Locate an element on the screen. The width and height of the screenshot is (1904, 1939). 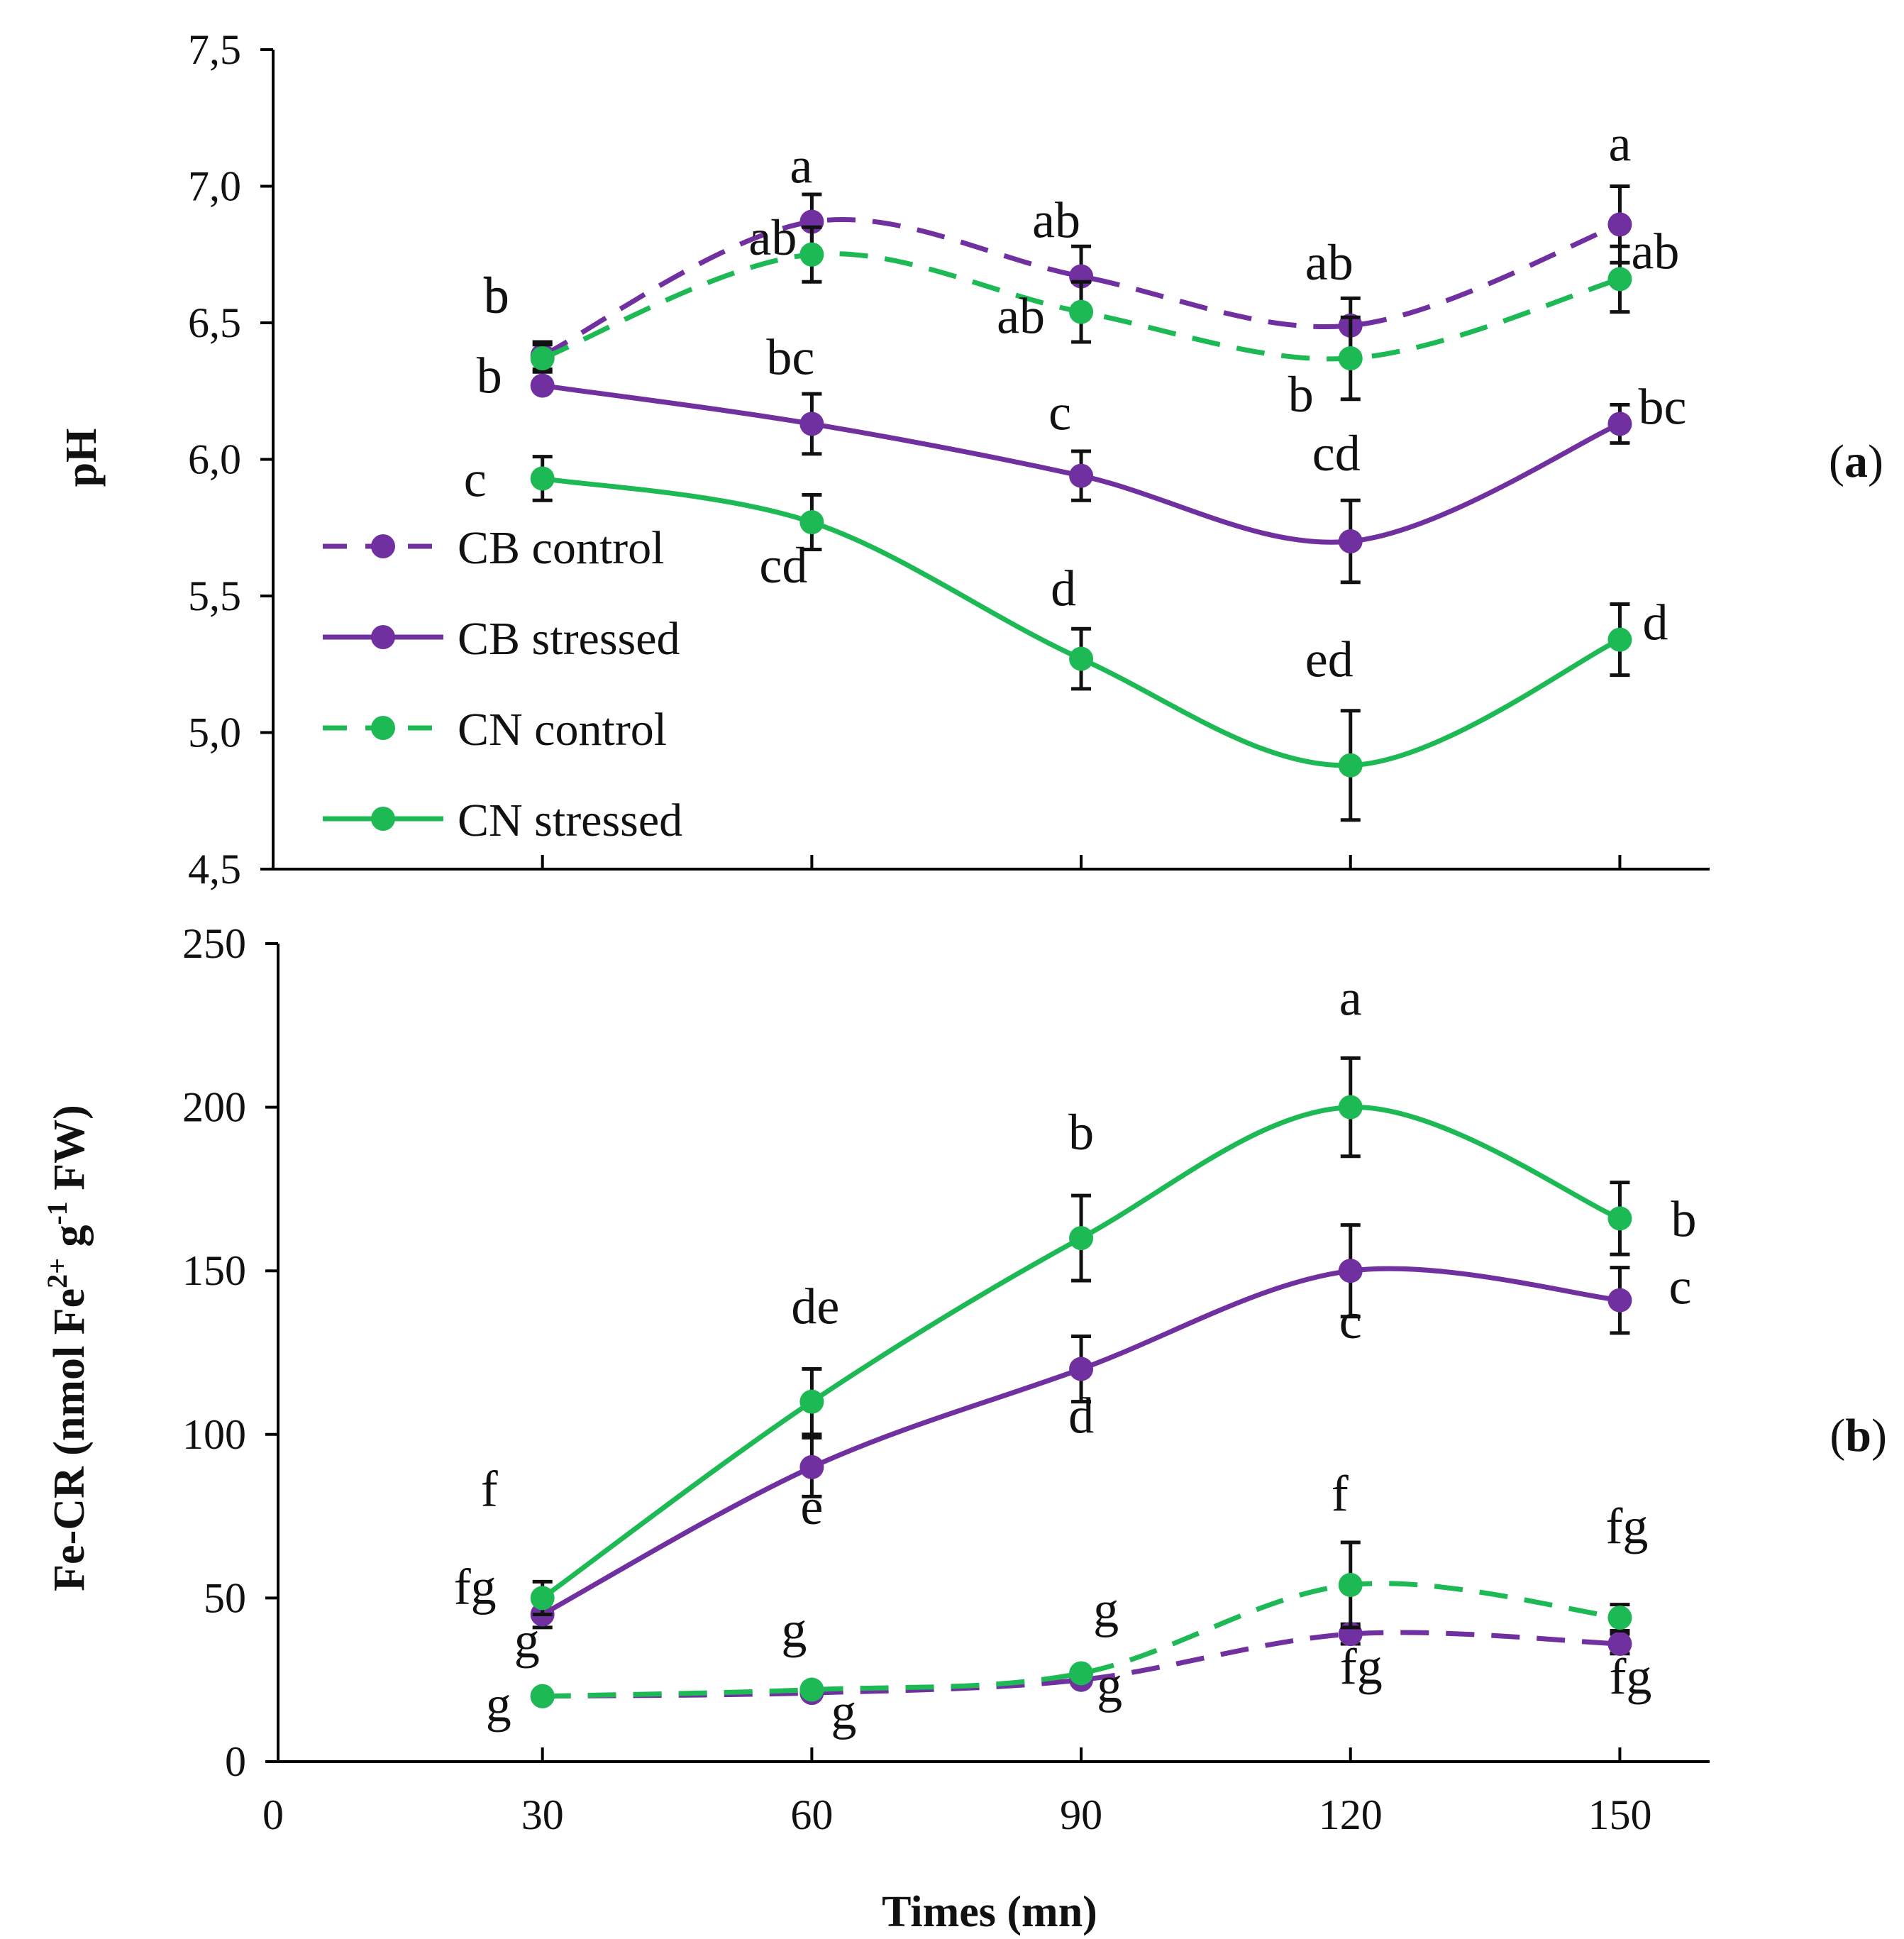
panel-a-y-ticks: 4,5 5,0 5,5 6,0 6,5 7,0 7,5 is located at coordinates (231, 459).